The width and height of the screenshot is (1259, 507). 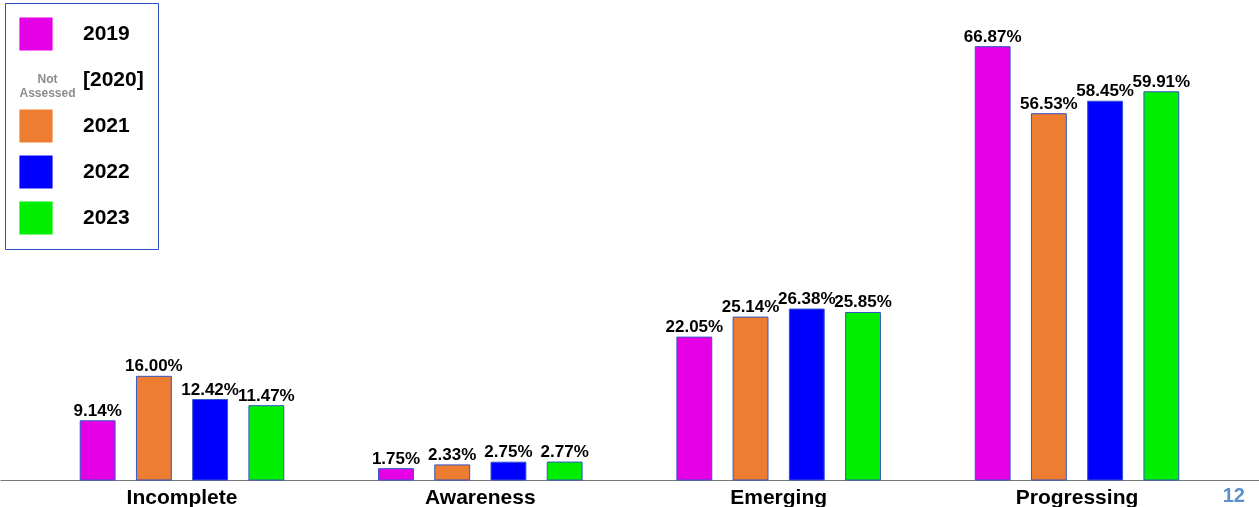 What do you see at coordinates (106, 170) in the screenshot?
I see `legend-label: 2022` at bounding box center [106, 170].